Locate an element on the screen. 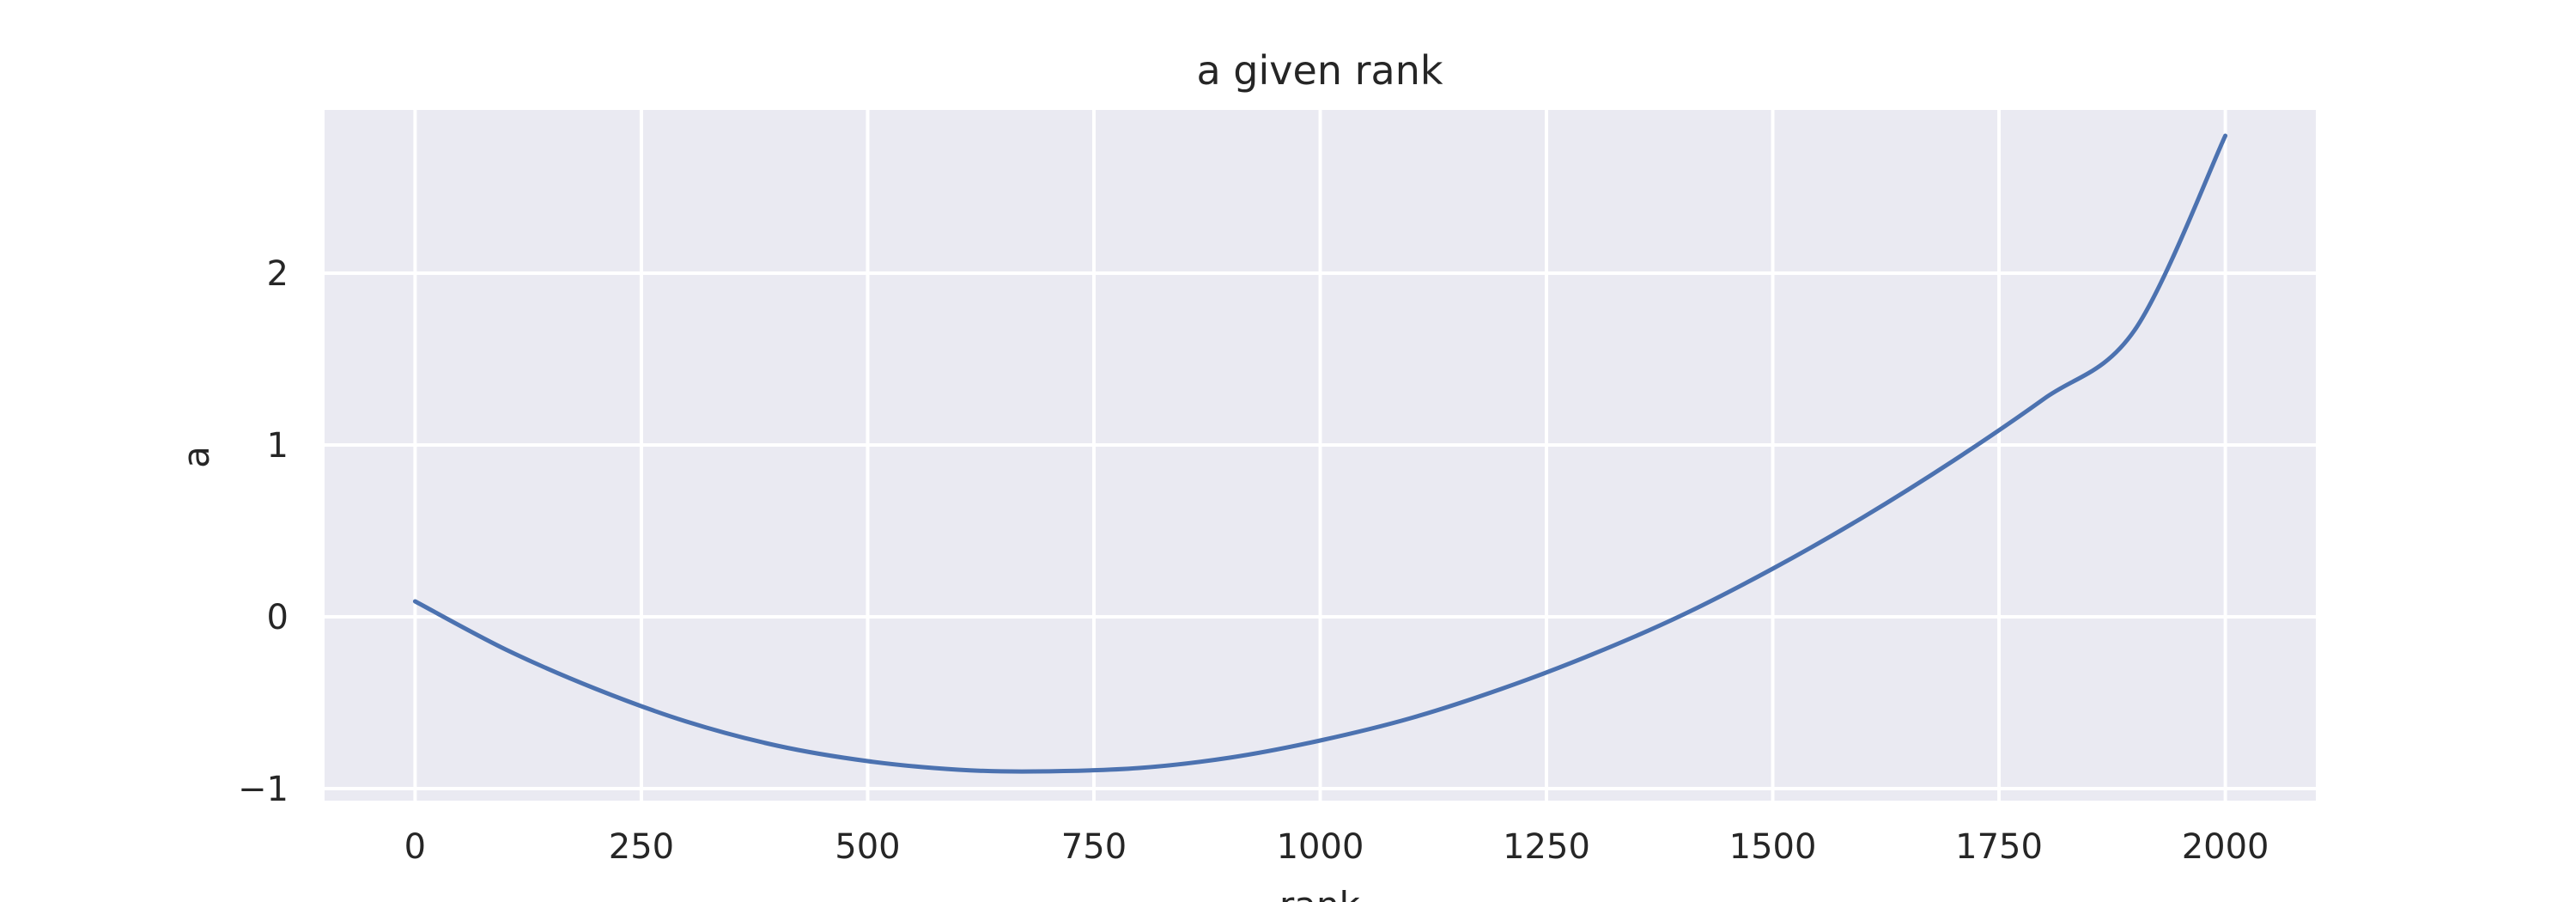 The image size is (2576, 902). x-tick-label: 2000 is located at coordinates (2225, 847).